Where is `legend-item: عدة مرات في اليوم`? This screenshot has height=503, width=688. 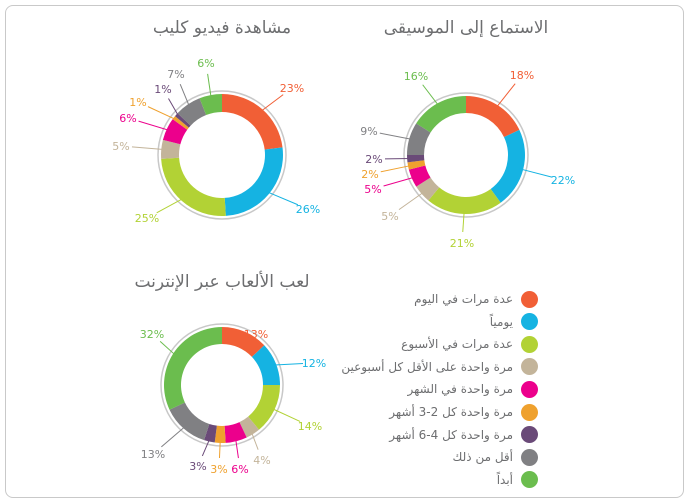
legend-item: عدة مرات في اليوم is located at coordinates (476, 299).